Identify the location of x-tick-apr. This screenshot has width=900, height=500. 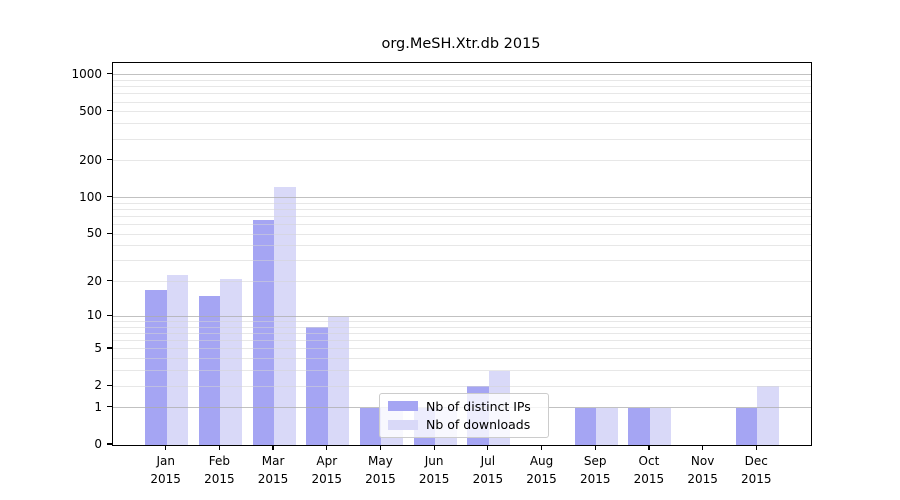
(327, 447).